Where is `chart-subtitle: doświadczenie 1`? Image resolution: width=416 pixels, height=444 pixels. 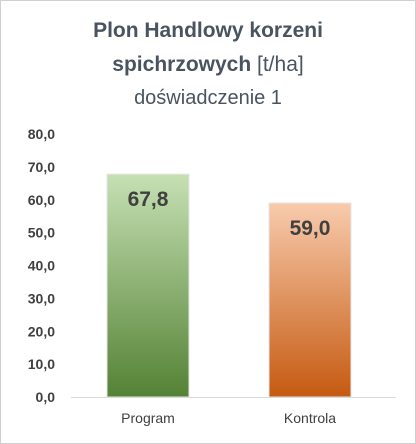 chart-subtitle: doświadczenie 1 is located at coordinates (208, 98).